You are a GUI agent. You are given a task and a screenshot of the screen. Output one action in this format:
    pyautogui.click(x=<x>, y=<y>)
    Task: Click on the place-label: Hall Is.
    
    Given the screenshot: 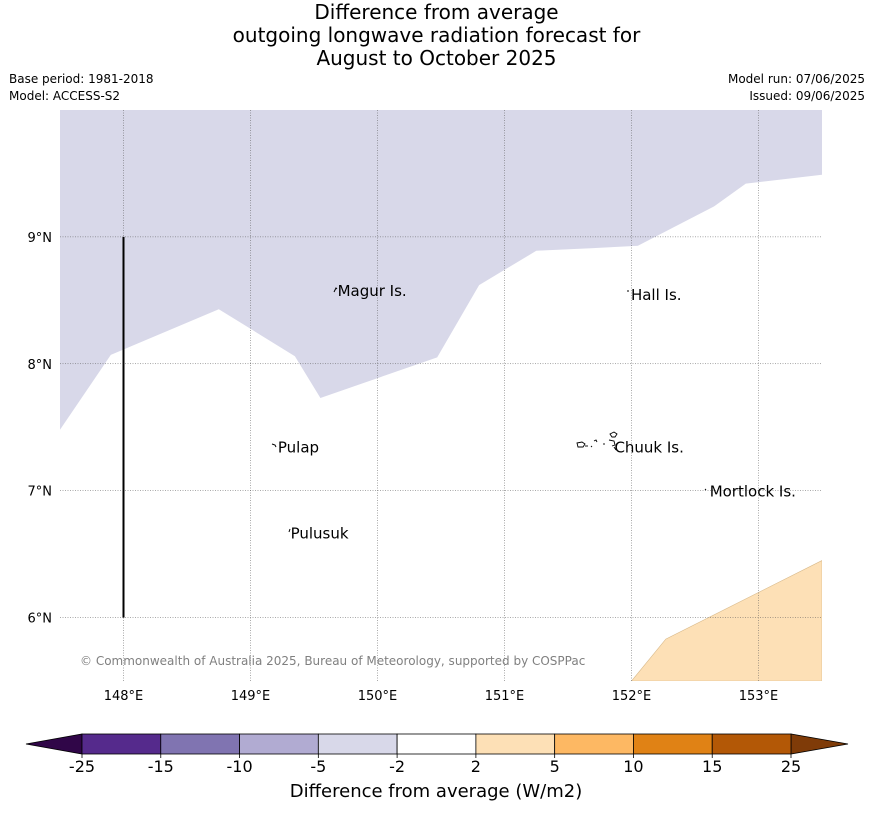 What is the action you would take?
    pyautogui.click(x=656, y=295)
    